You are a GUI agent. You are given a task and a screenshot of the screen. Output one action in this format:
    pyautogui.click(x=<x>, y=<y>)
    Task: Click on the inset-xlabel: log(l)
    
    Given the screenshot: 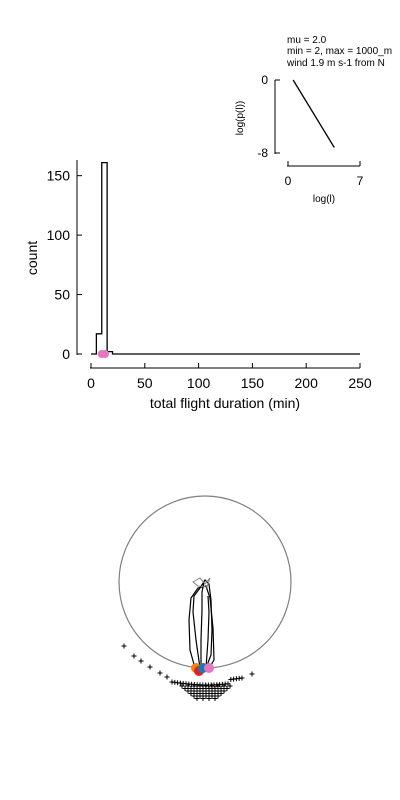 What is the action you would take?
    pyautogui.click(x=324, y=199)
    